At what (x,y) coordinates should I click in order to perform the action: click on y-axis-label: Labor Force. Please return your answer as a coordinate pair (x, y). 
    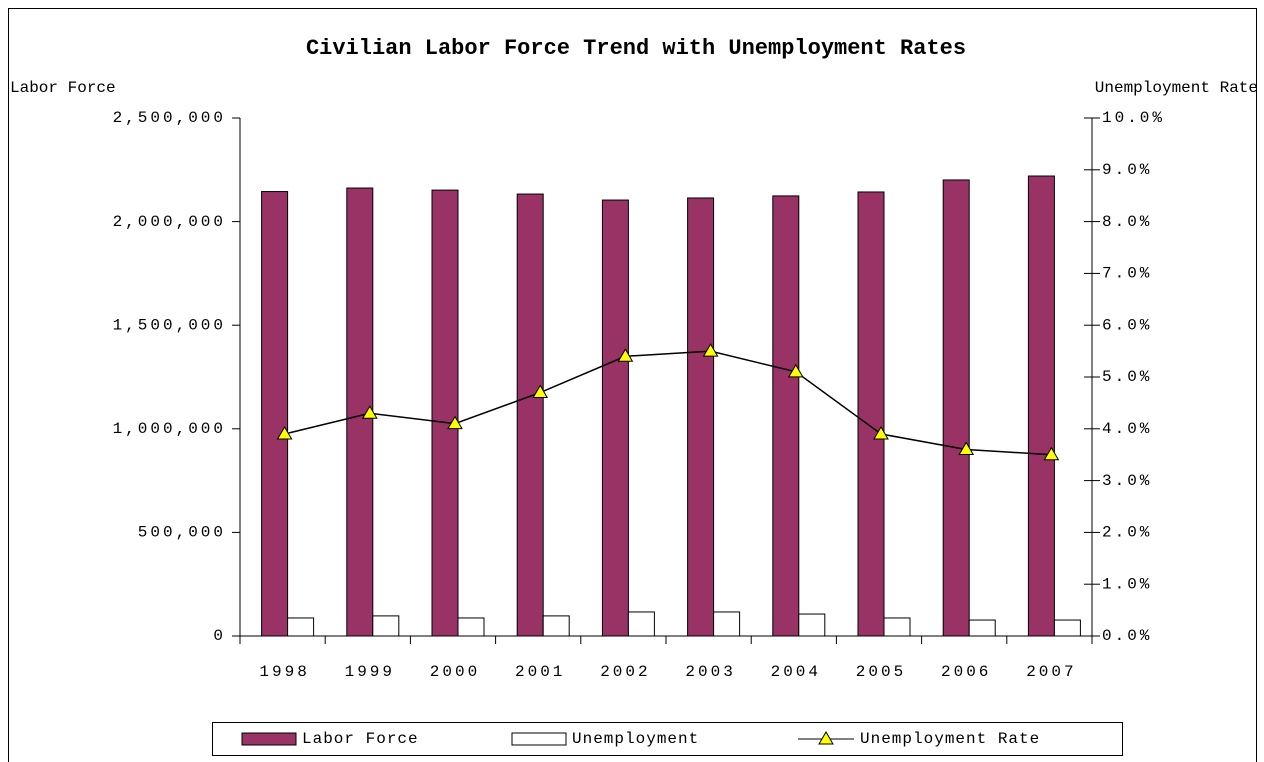
    Looking at the image, I should click on (63, 88).